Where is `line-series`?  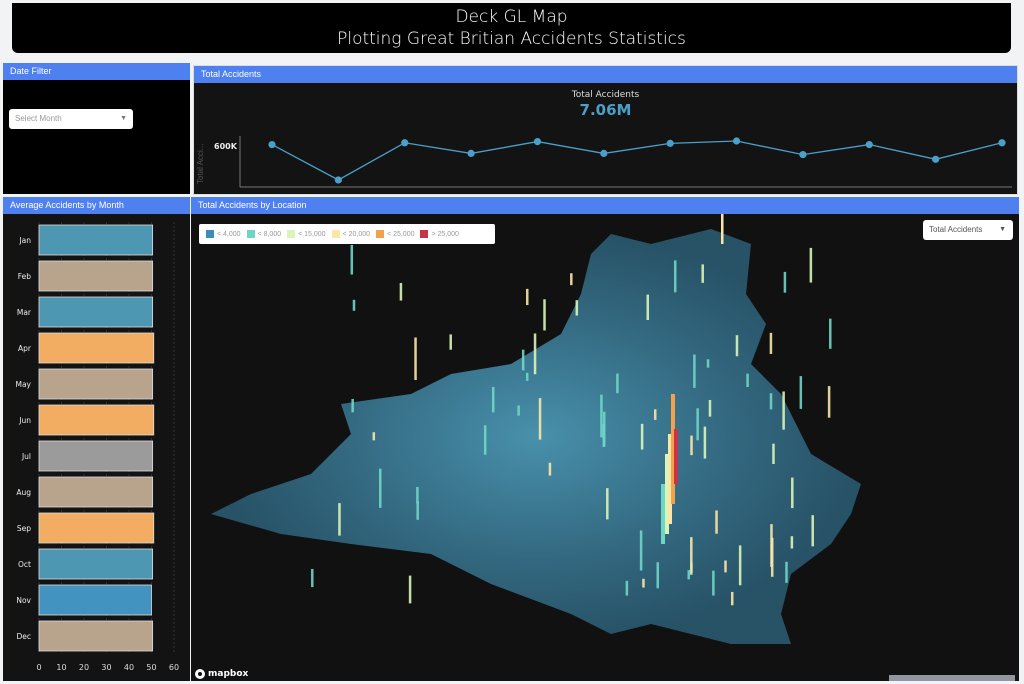 line-series is located at coordinates (637, 160).